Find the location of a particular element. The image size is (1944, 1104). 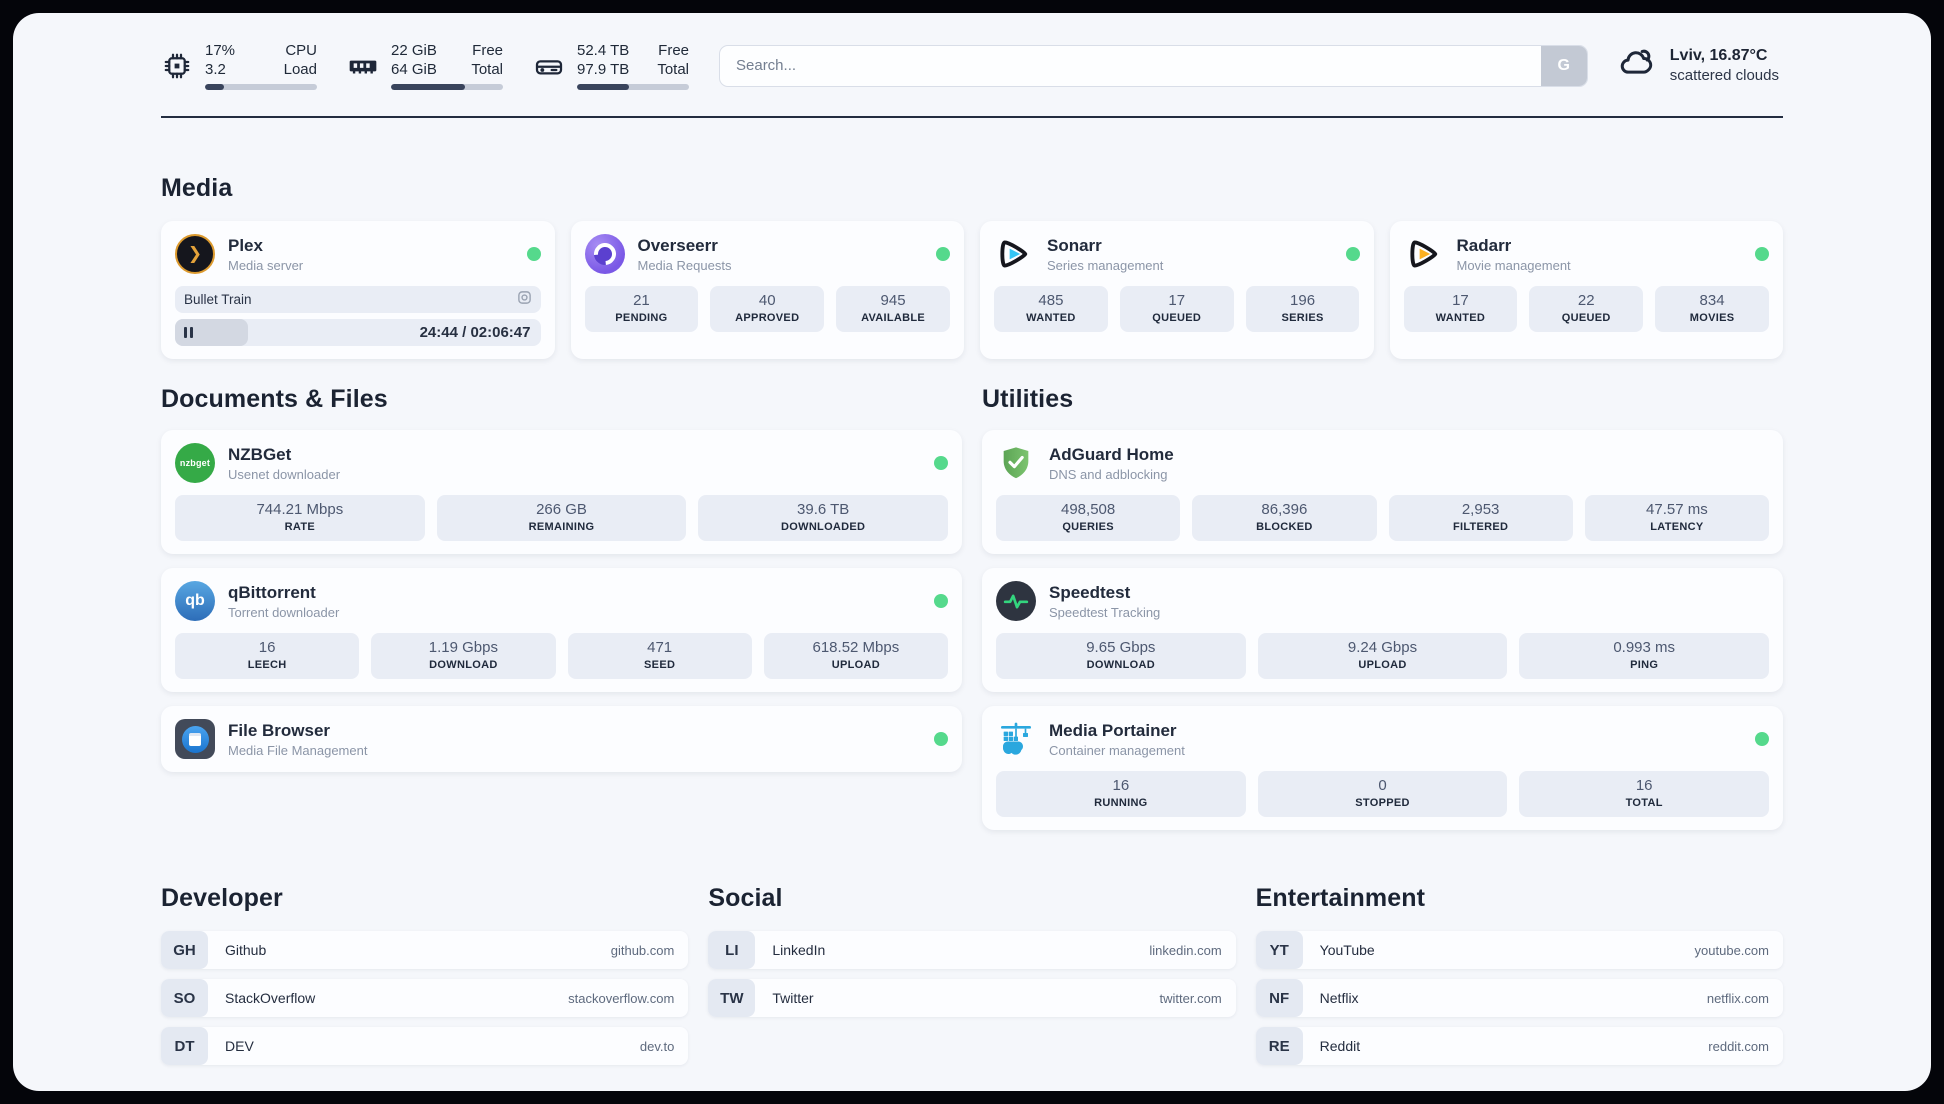

disk-total-label: Total is located at coordinates (673, 69).